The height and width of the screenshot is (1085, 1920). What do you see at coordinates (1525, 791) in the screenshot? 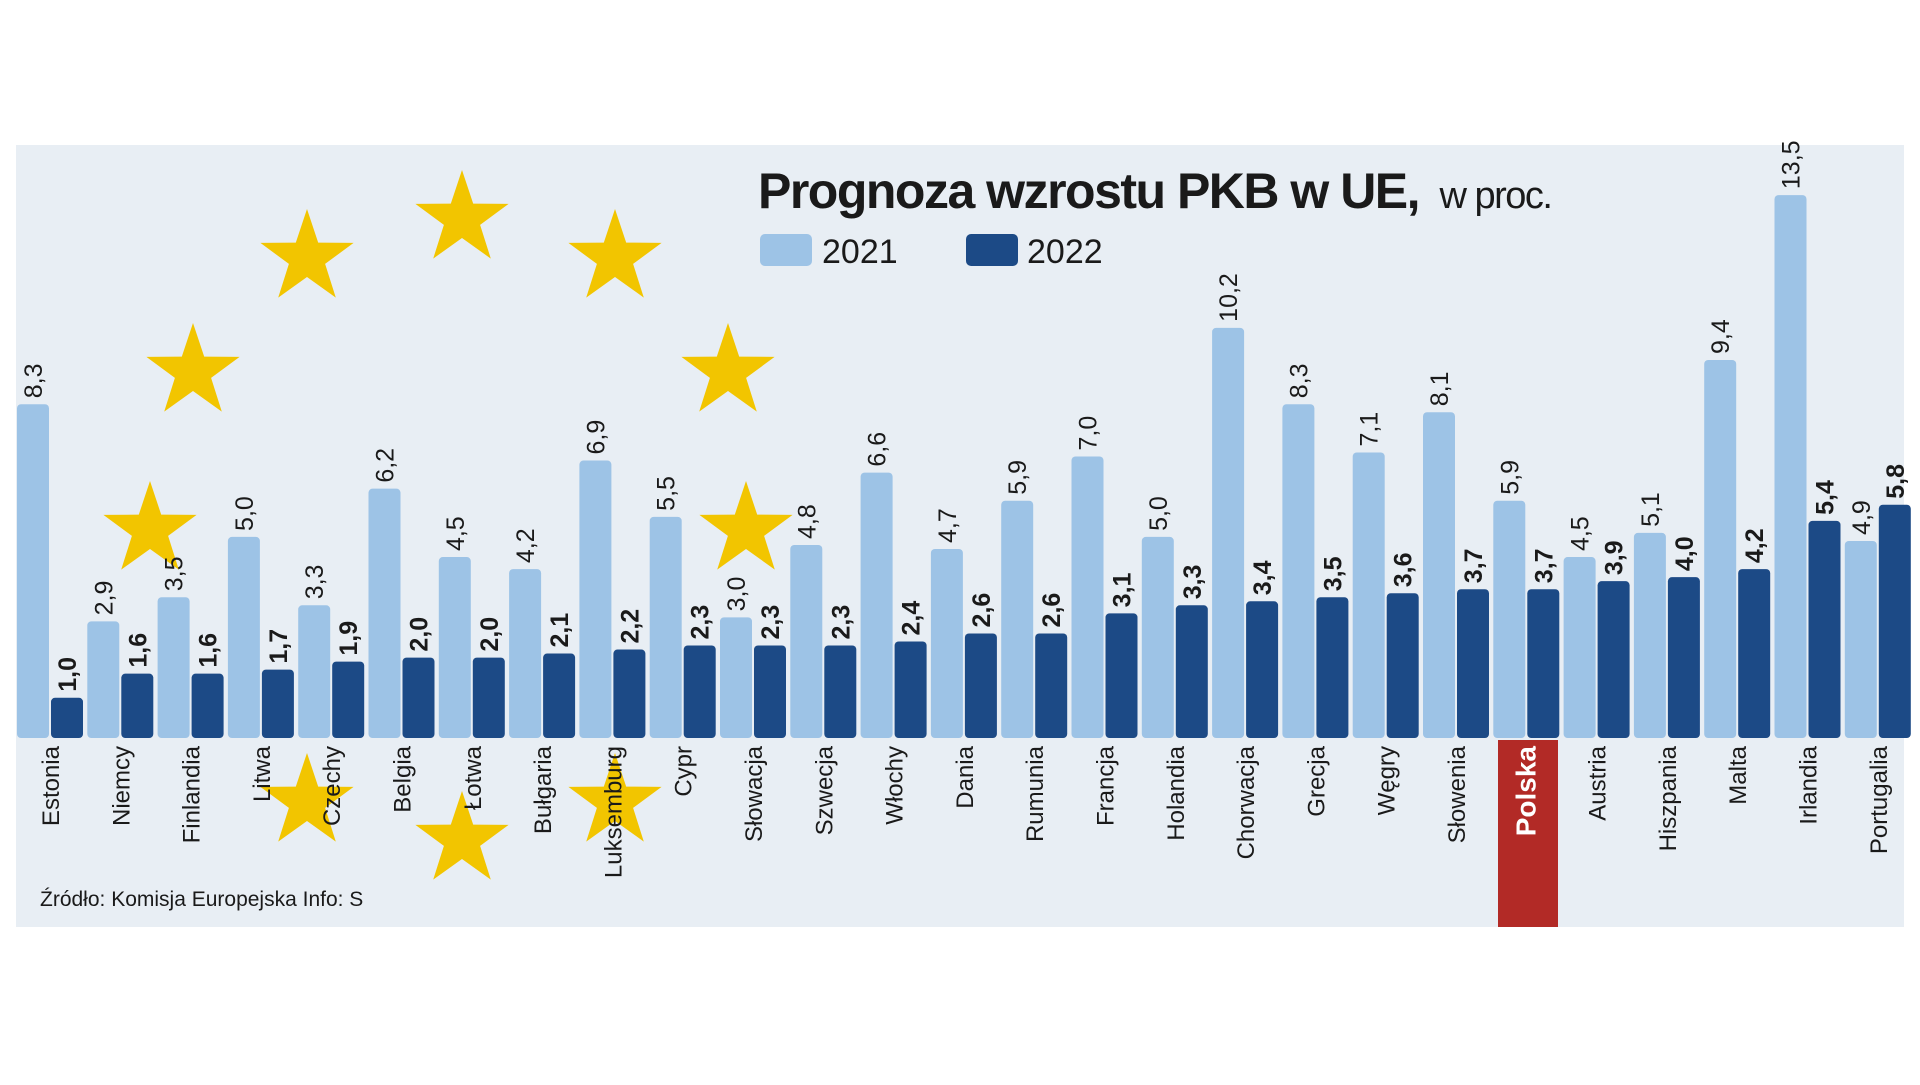
I see `category-label-21: Polska` at bounding box center [1525, 791].